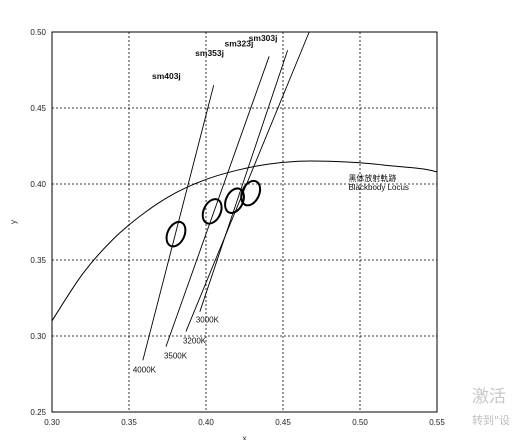 This screenshot has height=440, width=519. What do you see at coordinates (129, 422) in the screenshot?
I see `x-tick-label: 0.35` at bounding box center [129, 422].